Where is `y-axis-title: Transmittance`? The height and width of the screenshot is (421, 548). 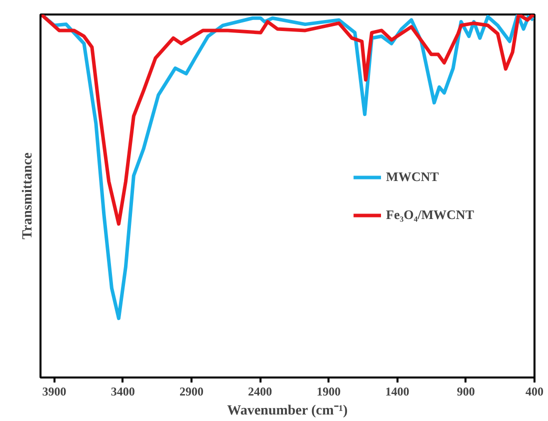
y-axis-title: Transmittance is located at coordinates (28, 196).